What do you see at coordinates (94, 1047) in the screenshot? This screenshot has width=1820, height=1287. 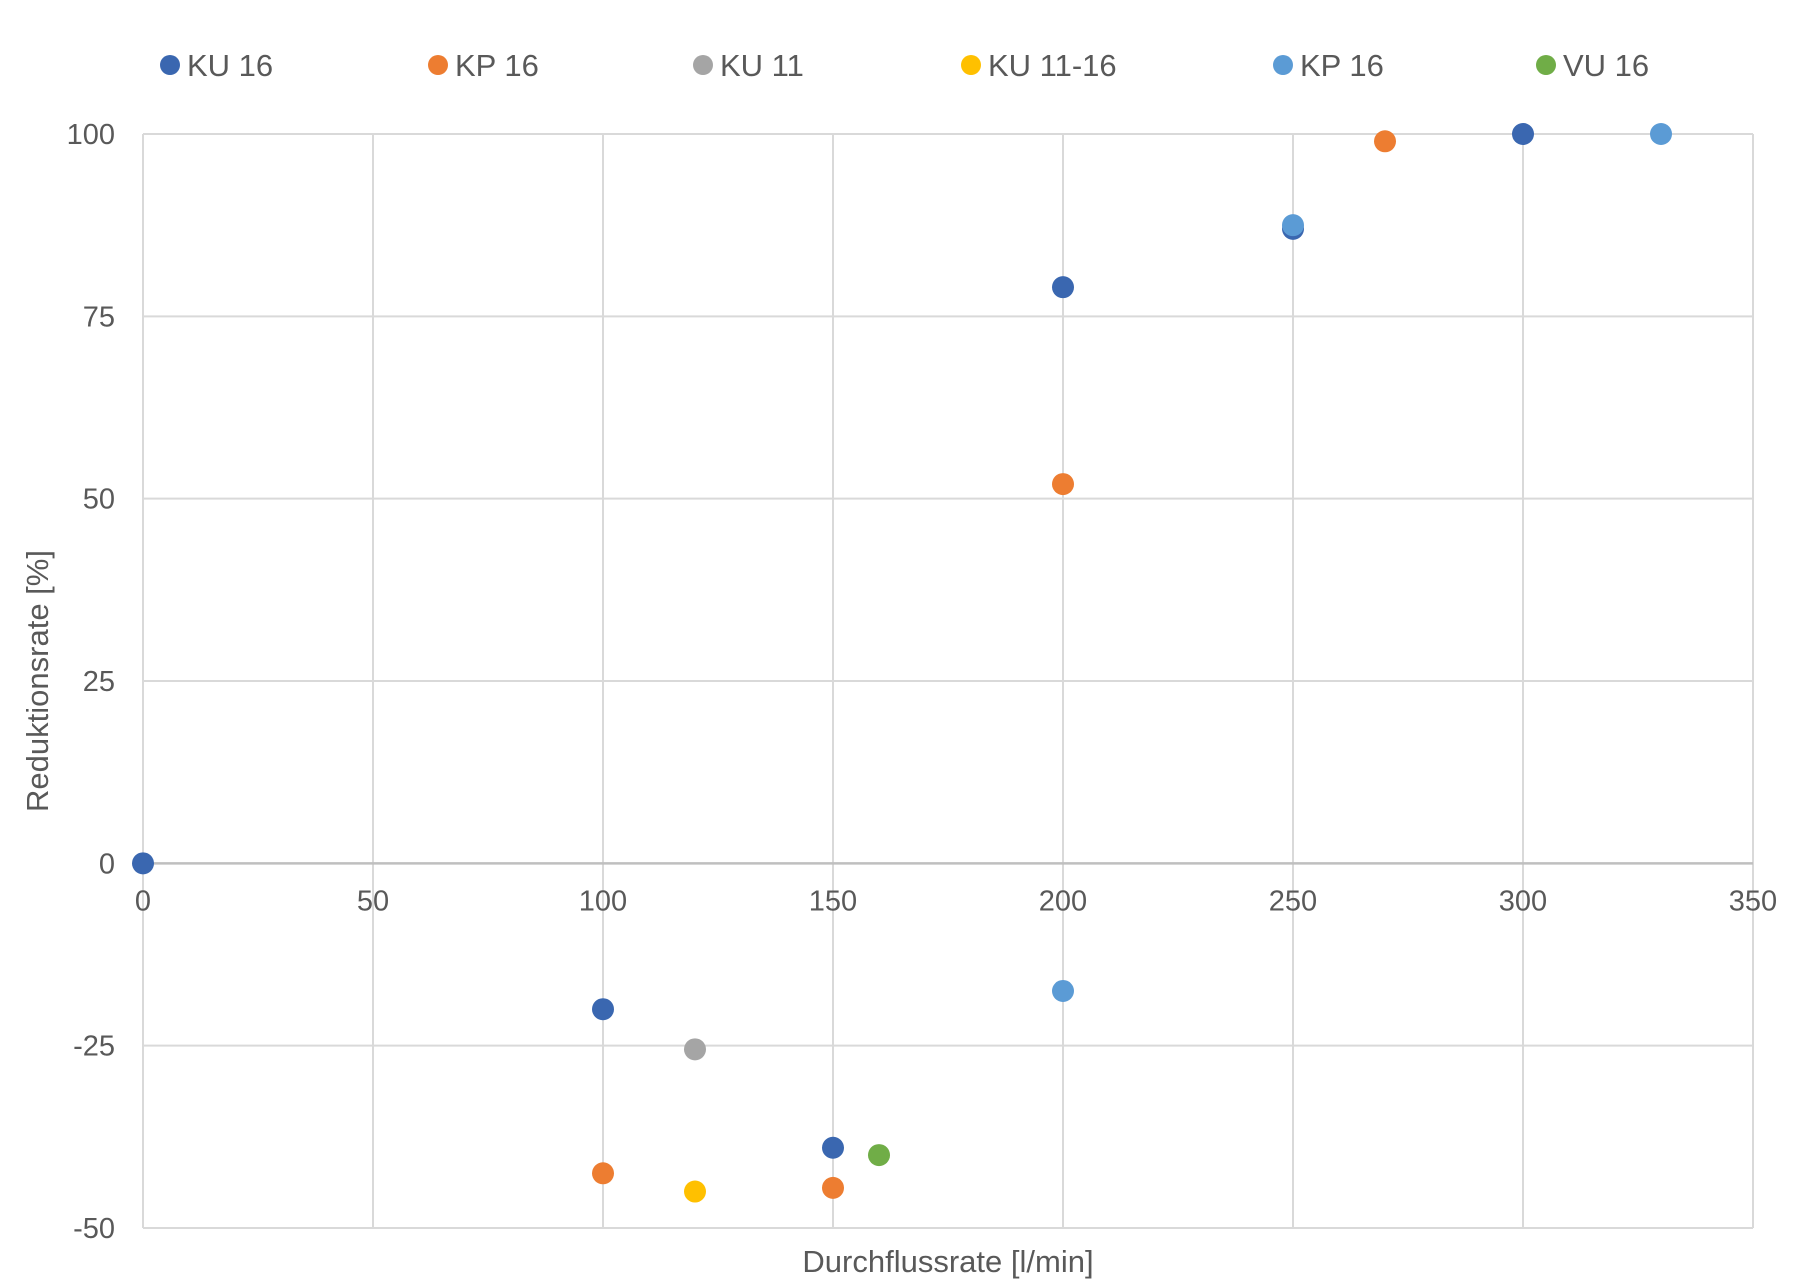 I see `y-tick-label: -25` at bounding box center [94, 1047].